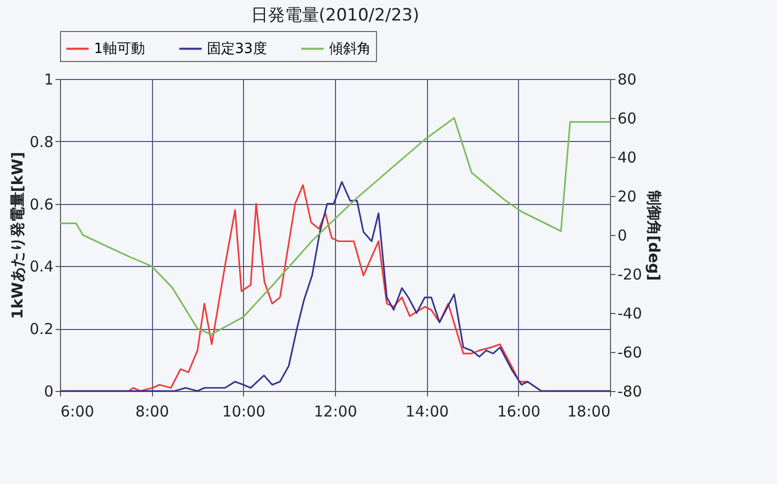 This screenshot has height=484, width=777. What do you see at coordinates (627, 119) in the screenshot?
I see `y2-tick-label: 60` at bounding box center [627, 119].